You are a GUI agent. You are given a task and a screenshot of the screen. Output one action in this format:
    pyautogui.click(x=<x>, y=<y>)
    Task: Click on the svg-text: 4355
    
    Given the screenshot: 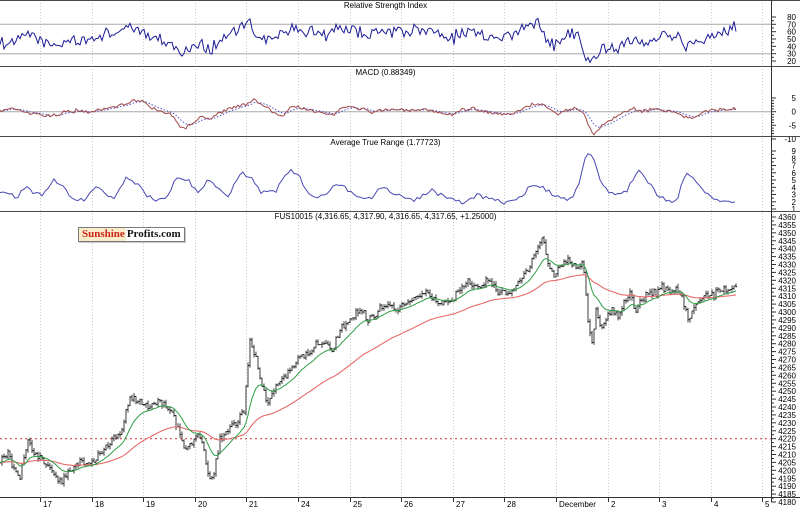 What is the action you would take?
    pyautogui.click(x=787, y=225)
    